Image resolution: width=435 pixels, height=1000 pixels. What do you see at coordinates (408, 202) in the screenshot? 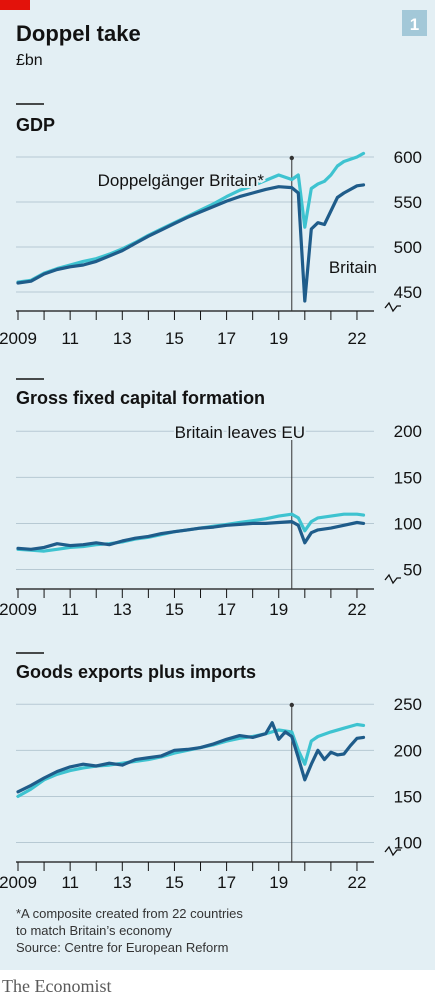
I see `y-tick-label: 550` at bounding box center [408, 202].